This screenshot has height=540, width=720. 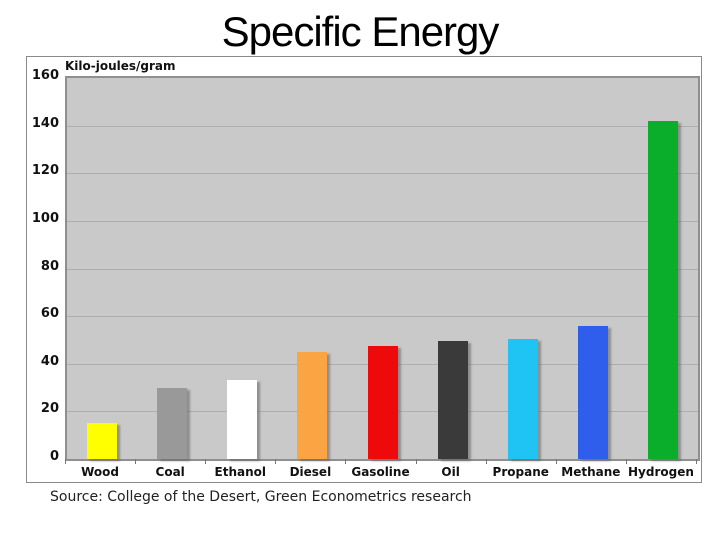 I want to click on bar-ethanol, so click(x=242, y=419).